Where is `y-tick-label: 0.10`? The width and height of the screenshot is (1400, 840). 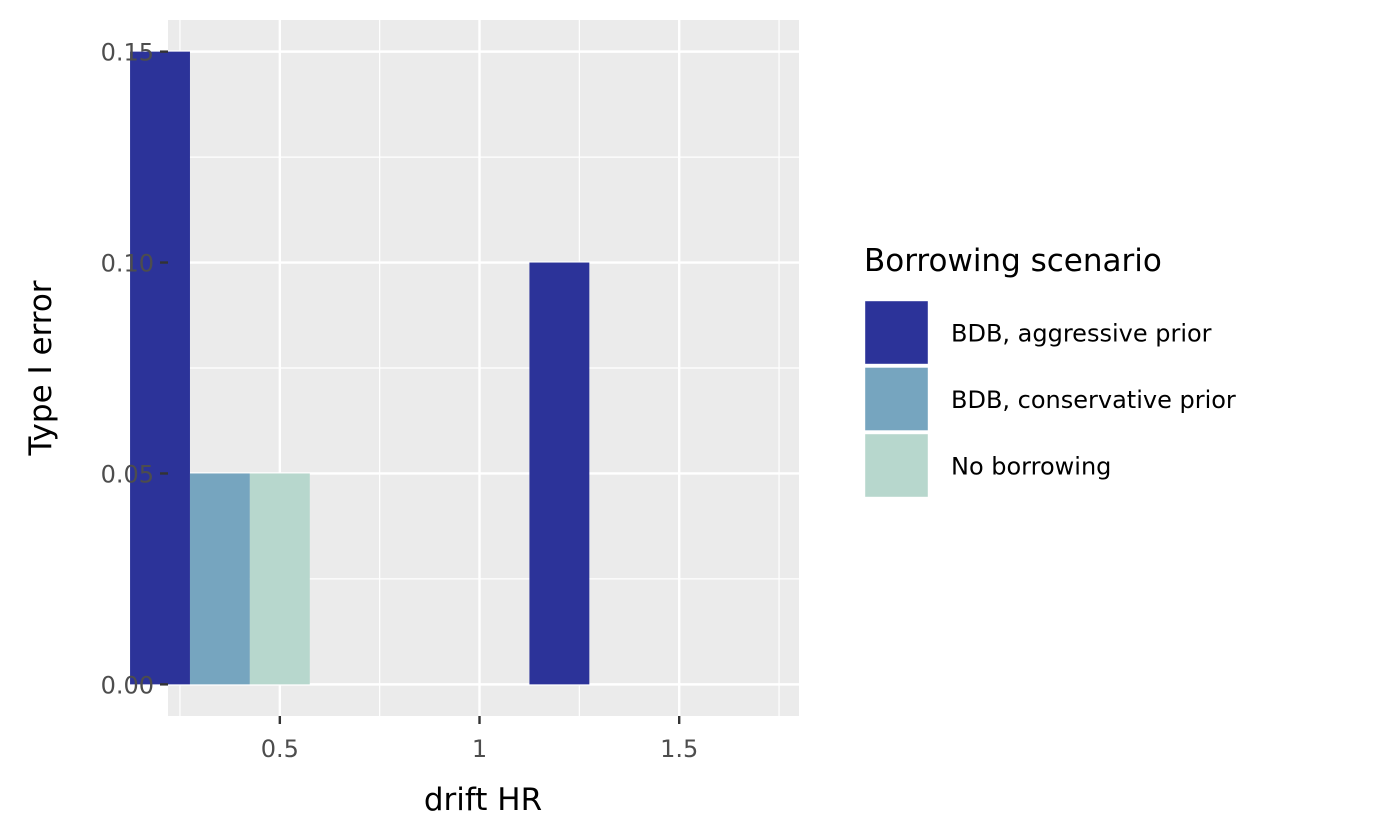 y-tick-label: 0.10 is located at coordinates (127, 264).